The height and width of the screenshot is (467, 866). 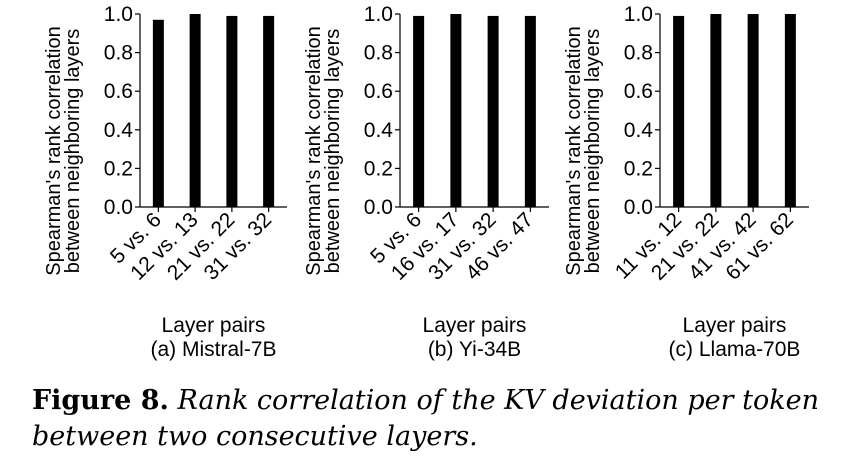 I want to click on chart-subtitle: (c) Llama-70B, so click(x=735, y=349).